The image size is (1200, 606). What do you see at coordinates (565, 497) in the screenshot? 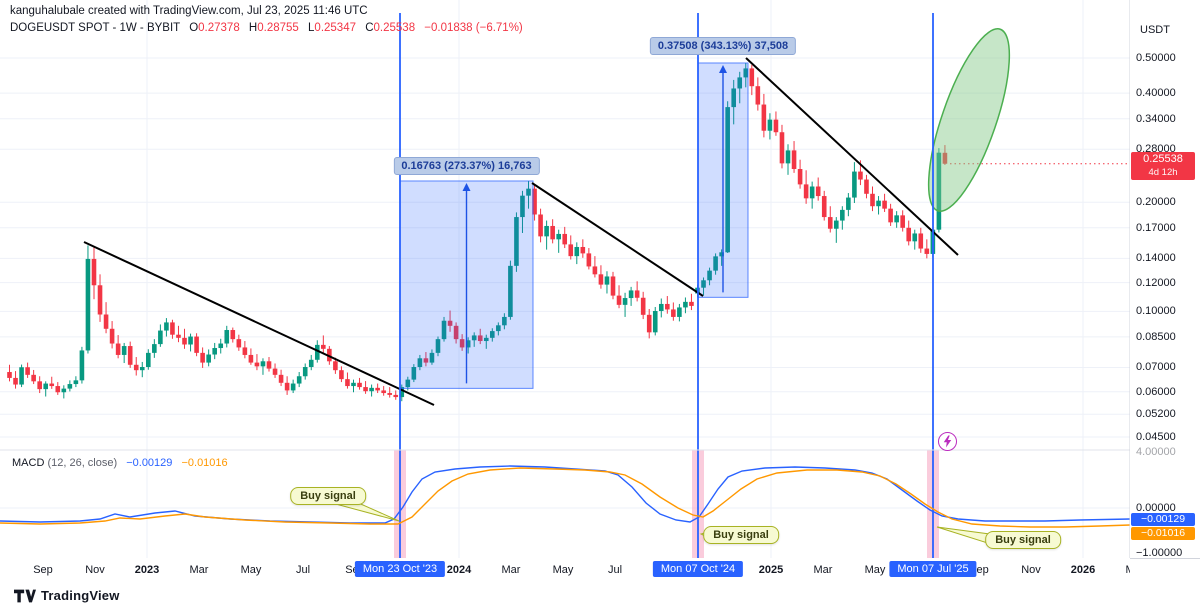
I see `macd-signal-line` at bounding box center [565, 497].